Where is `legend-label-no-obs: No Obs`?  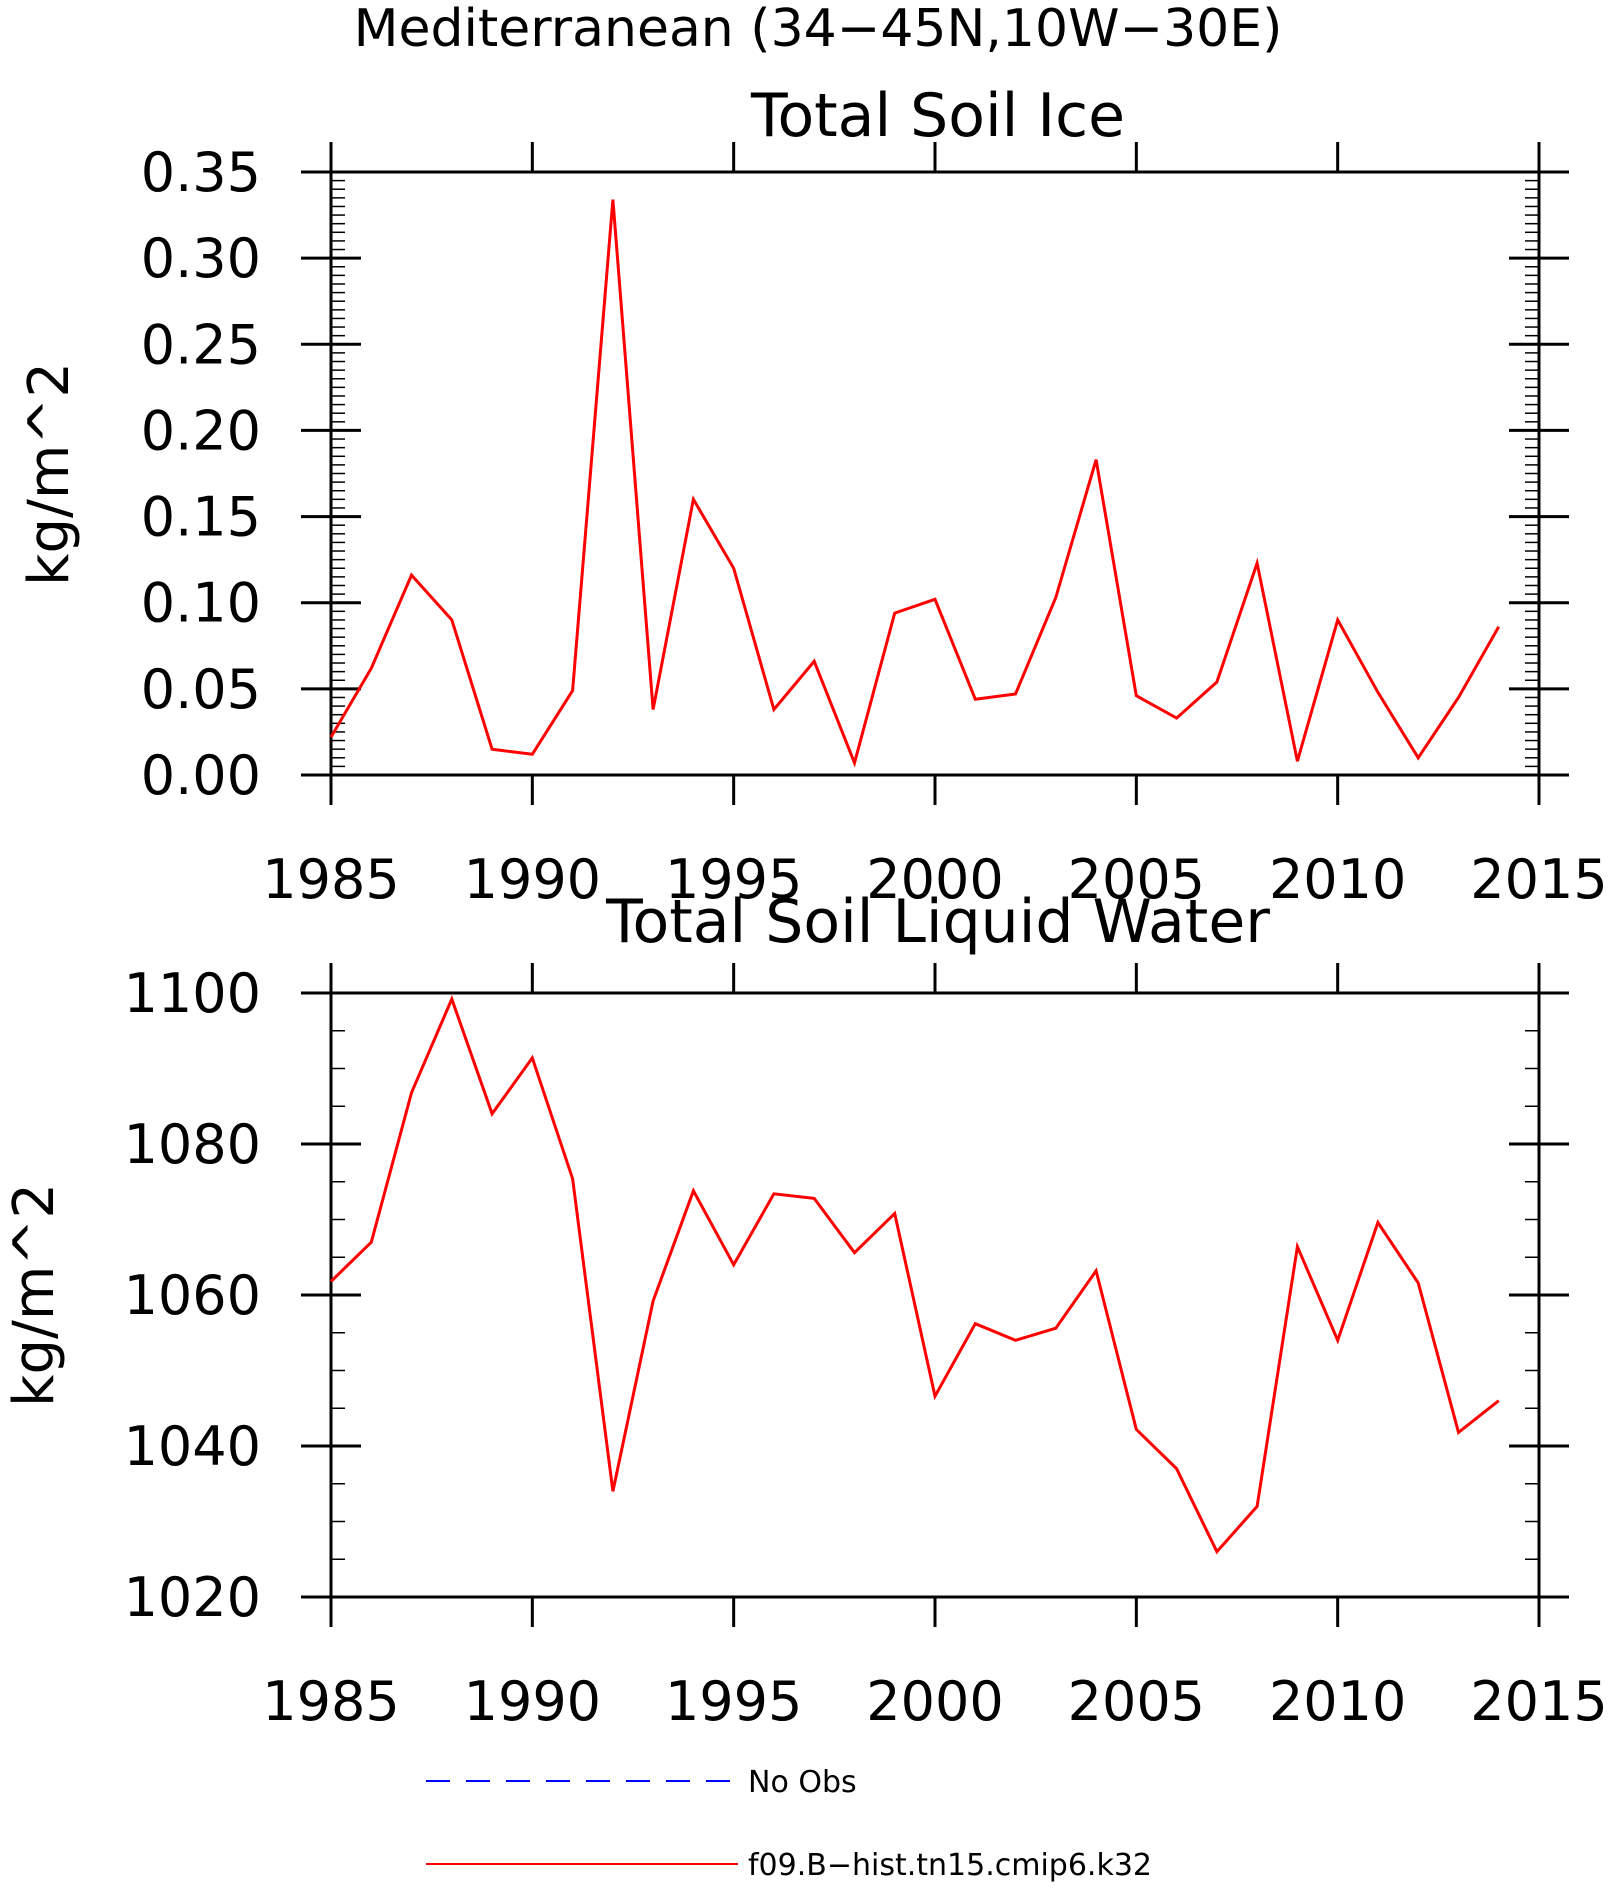 legend-label-no-obs: No Obs is located at coordinates (802, 1782).